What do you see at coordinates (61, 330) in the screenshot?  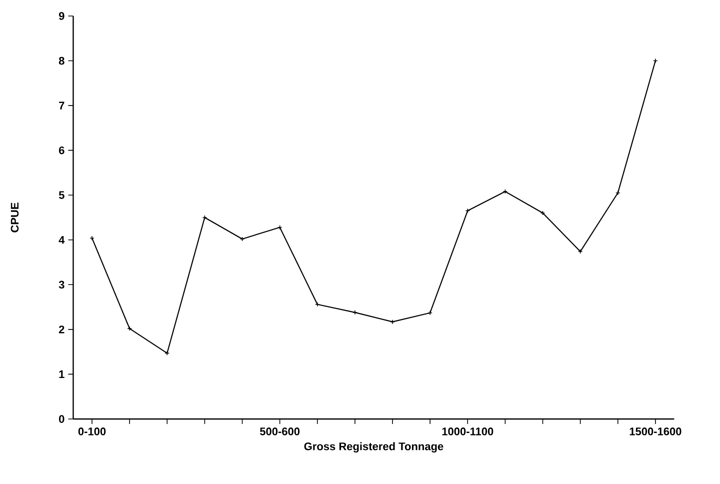 I see `y-tick-label: 2` at bounding box center [61, 330].